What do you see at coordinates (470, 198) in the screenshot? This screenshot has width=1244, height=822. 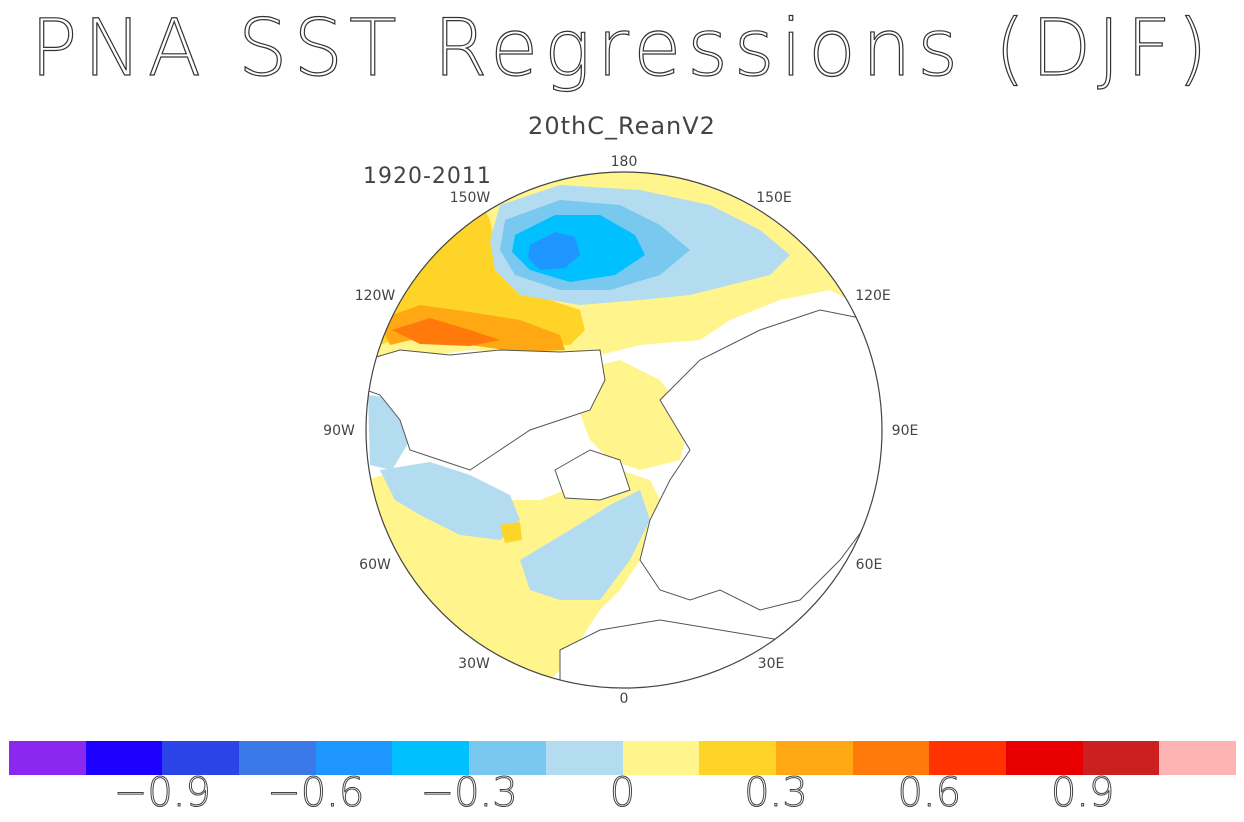 I see `lon-label-150w: 150W` at bounding box center [470, 198].